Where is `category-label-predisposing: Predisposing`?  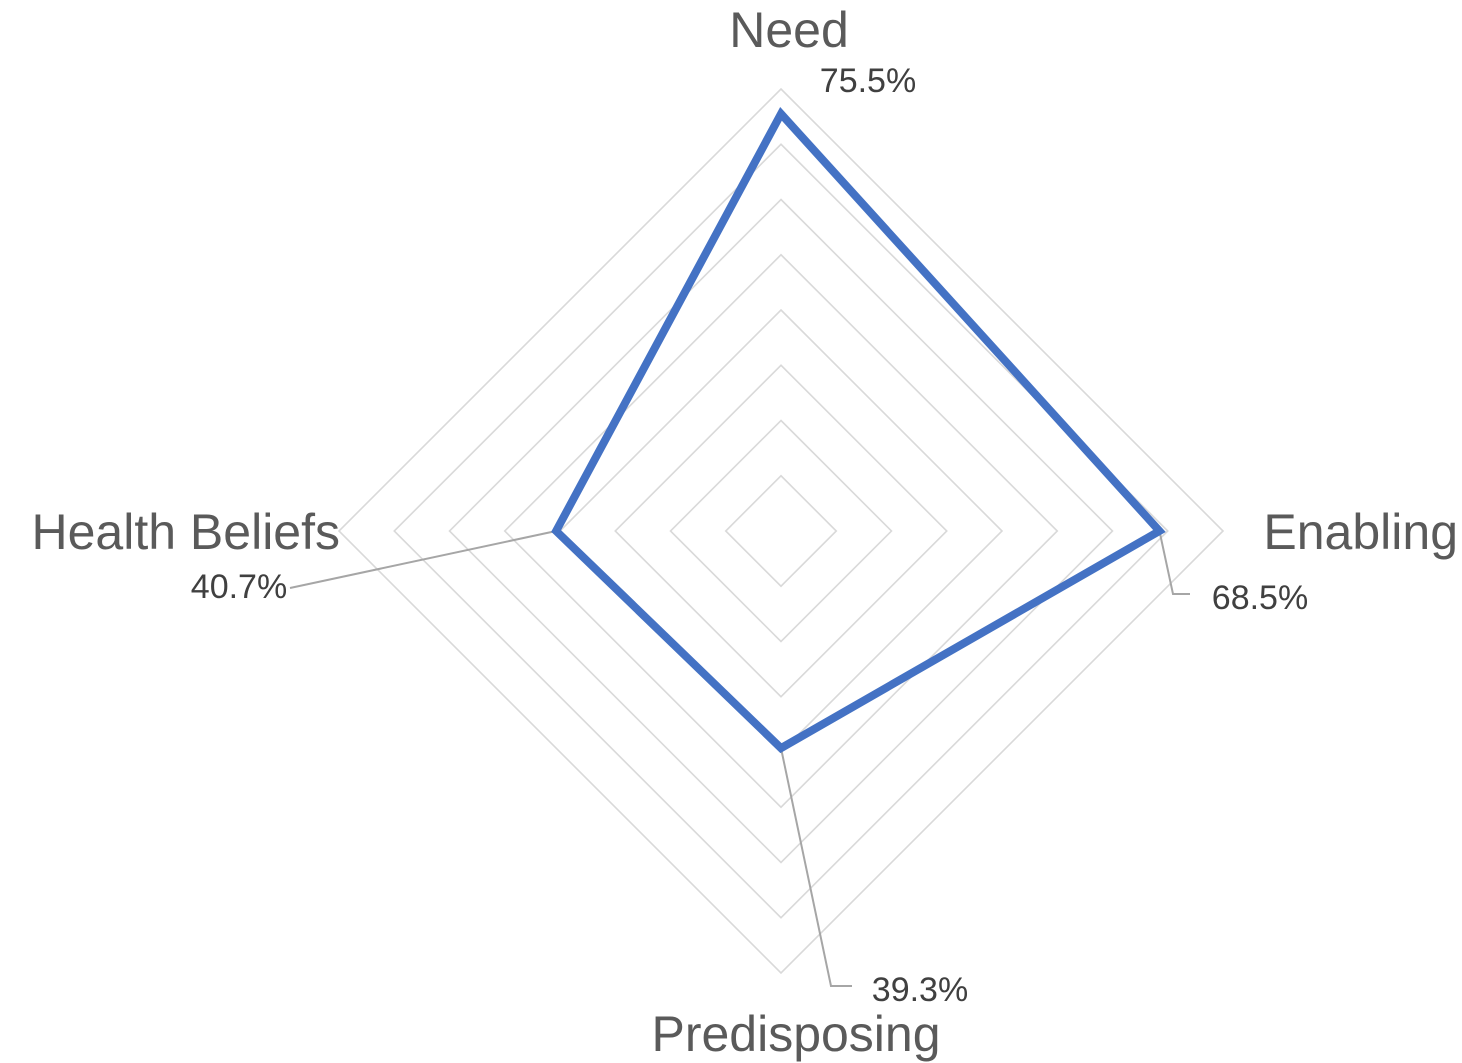 category-label-predisposing: Predisposing is located at coordinates (795, 1034).